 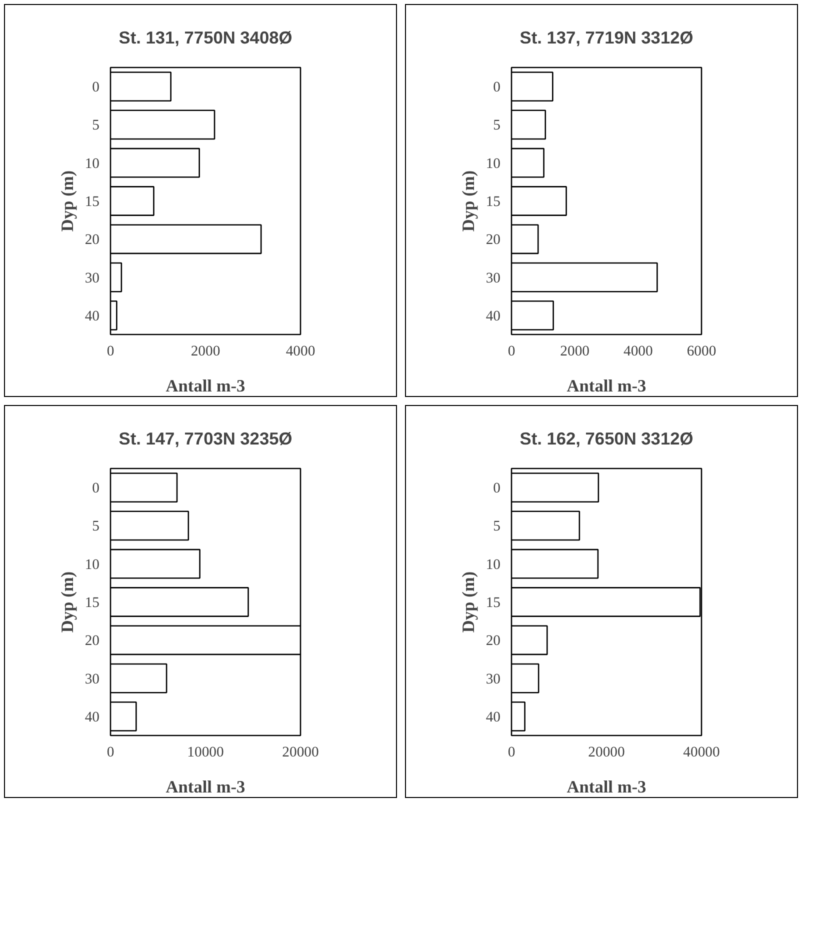 What do you see at coordinates (607, 38) in the screenshot?
I see `chart-title: St. 137, 7719N 3312Ø` at bounding box center [607, 38].